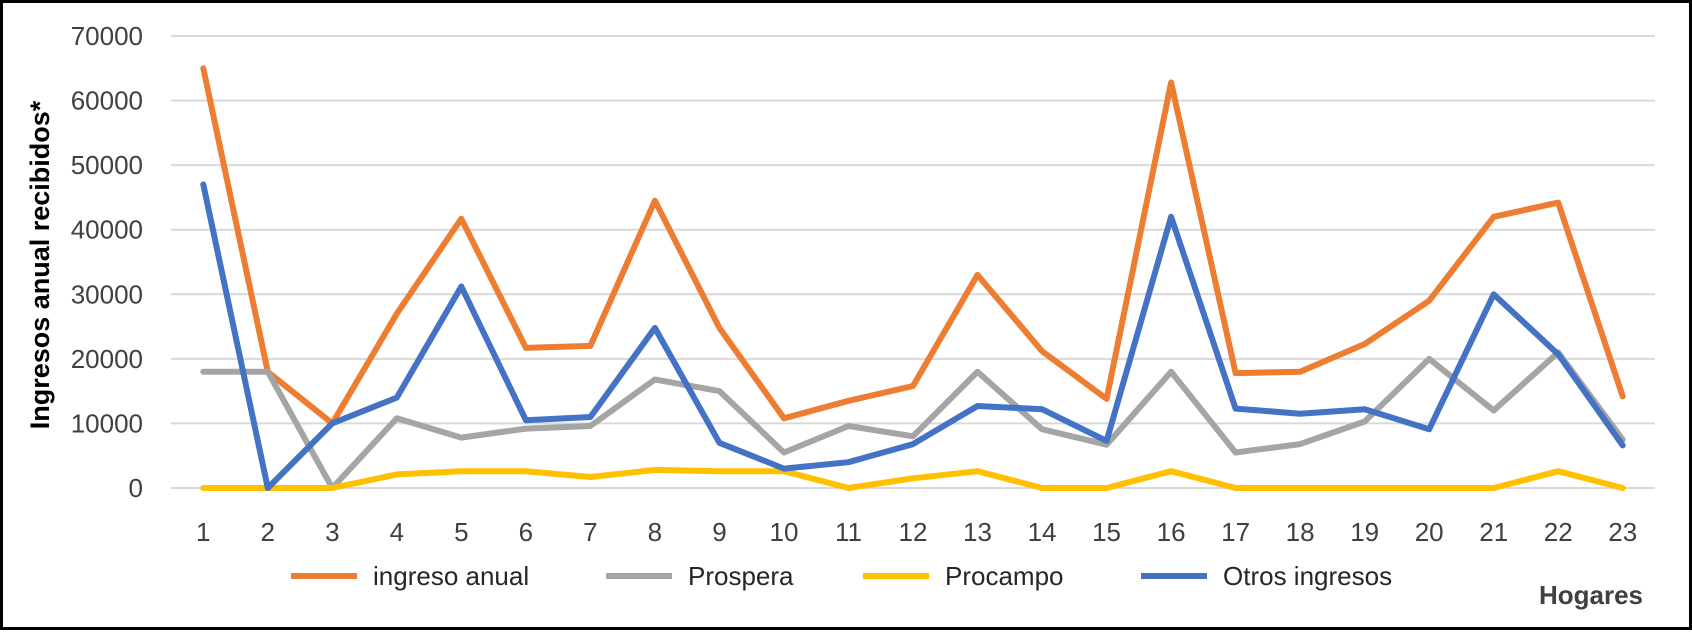 The width and height of the screenshot is (1692, 633). What do you see at coordinates (107, 101) in the screenshot?
I see `y-tick-60000: 60000` at bounding box center [107, 101].